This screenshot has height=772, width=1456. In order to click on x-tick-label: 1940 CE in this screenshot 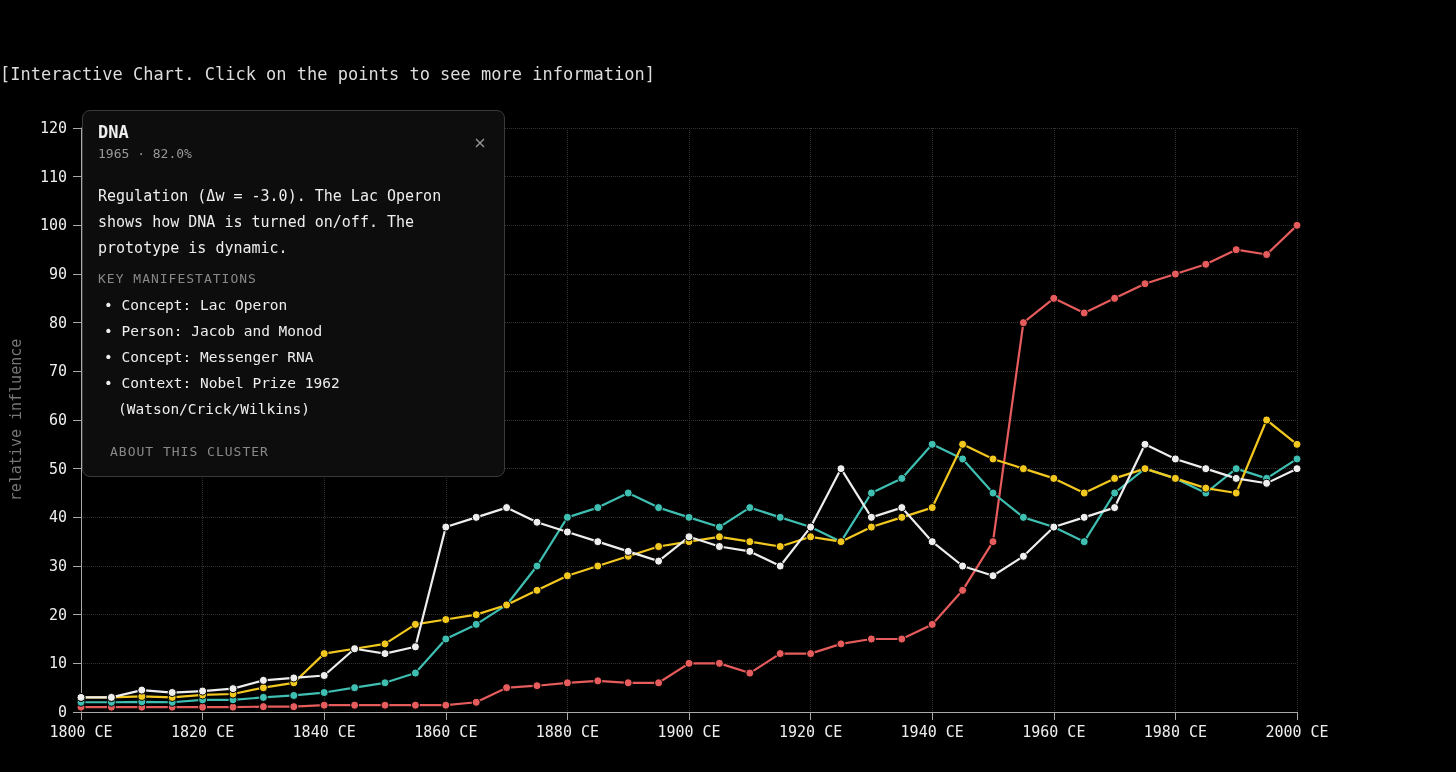, I will do `click(932, 731)`.